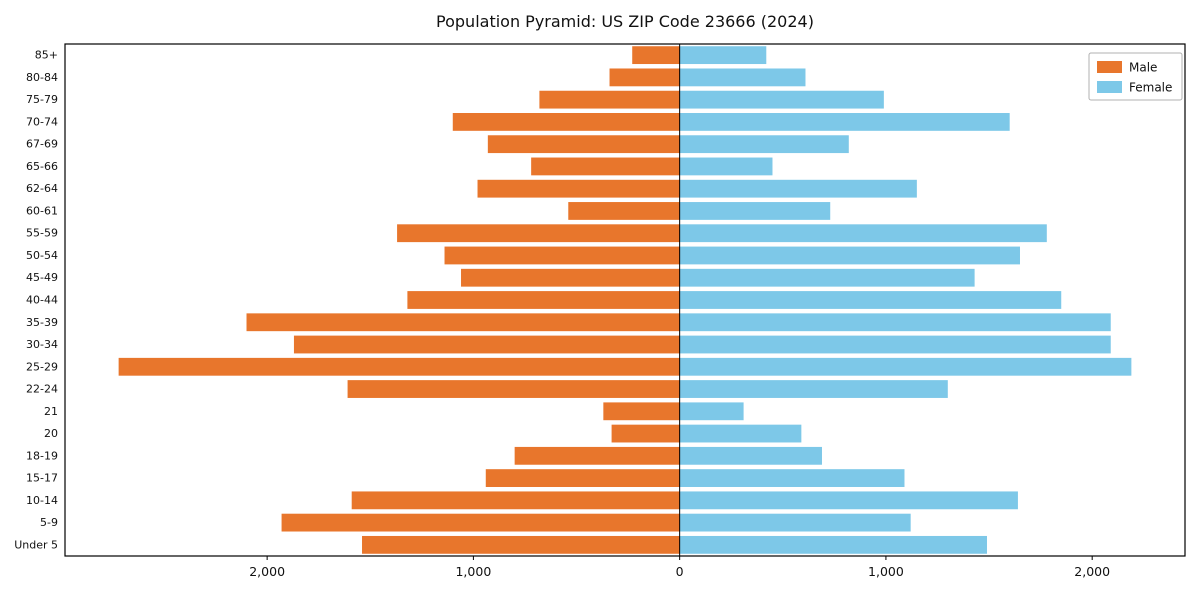 The image size is (1200, 600). Describe the element at coordinates (42, 255) in the screenshot. I see `y-axis-label-50-54: 50-54` at that location.